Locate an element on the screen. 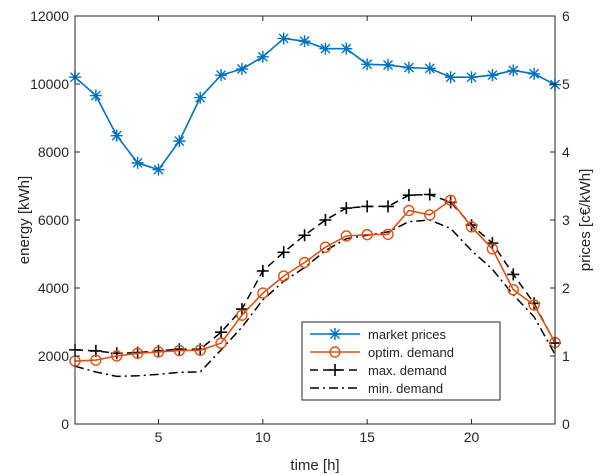 The width and height of the screenshot is (606, 475). legend-entry: max. demand is located at coordinates (378, 370).